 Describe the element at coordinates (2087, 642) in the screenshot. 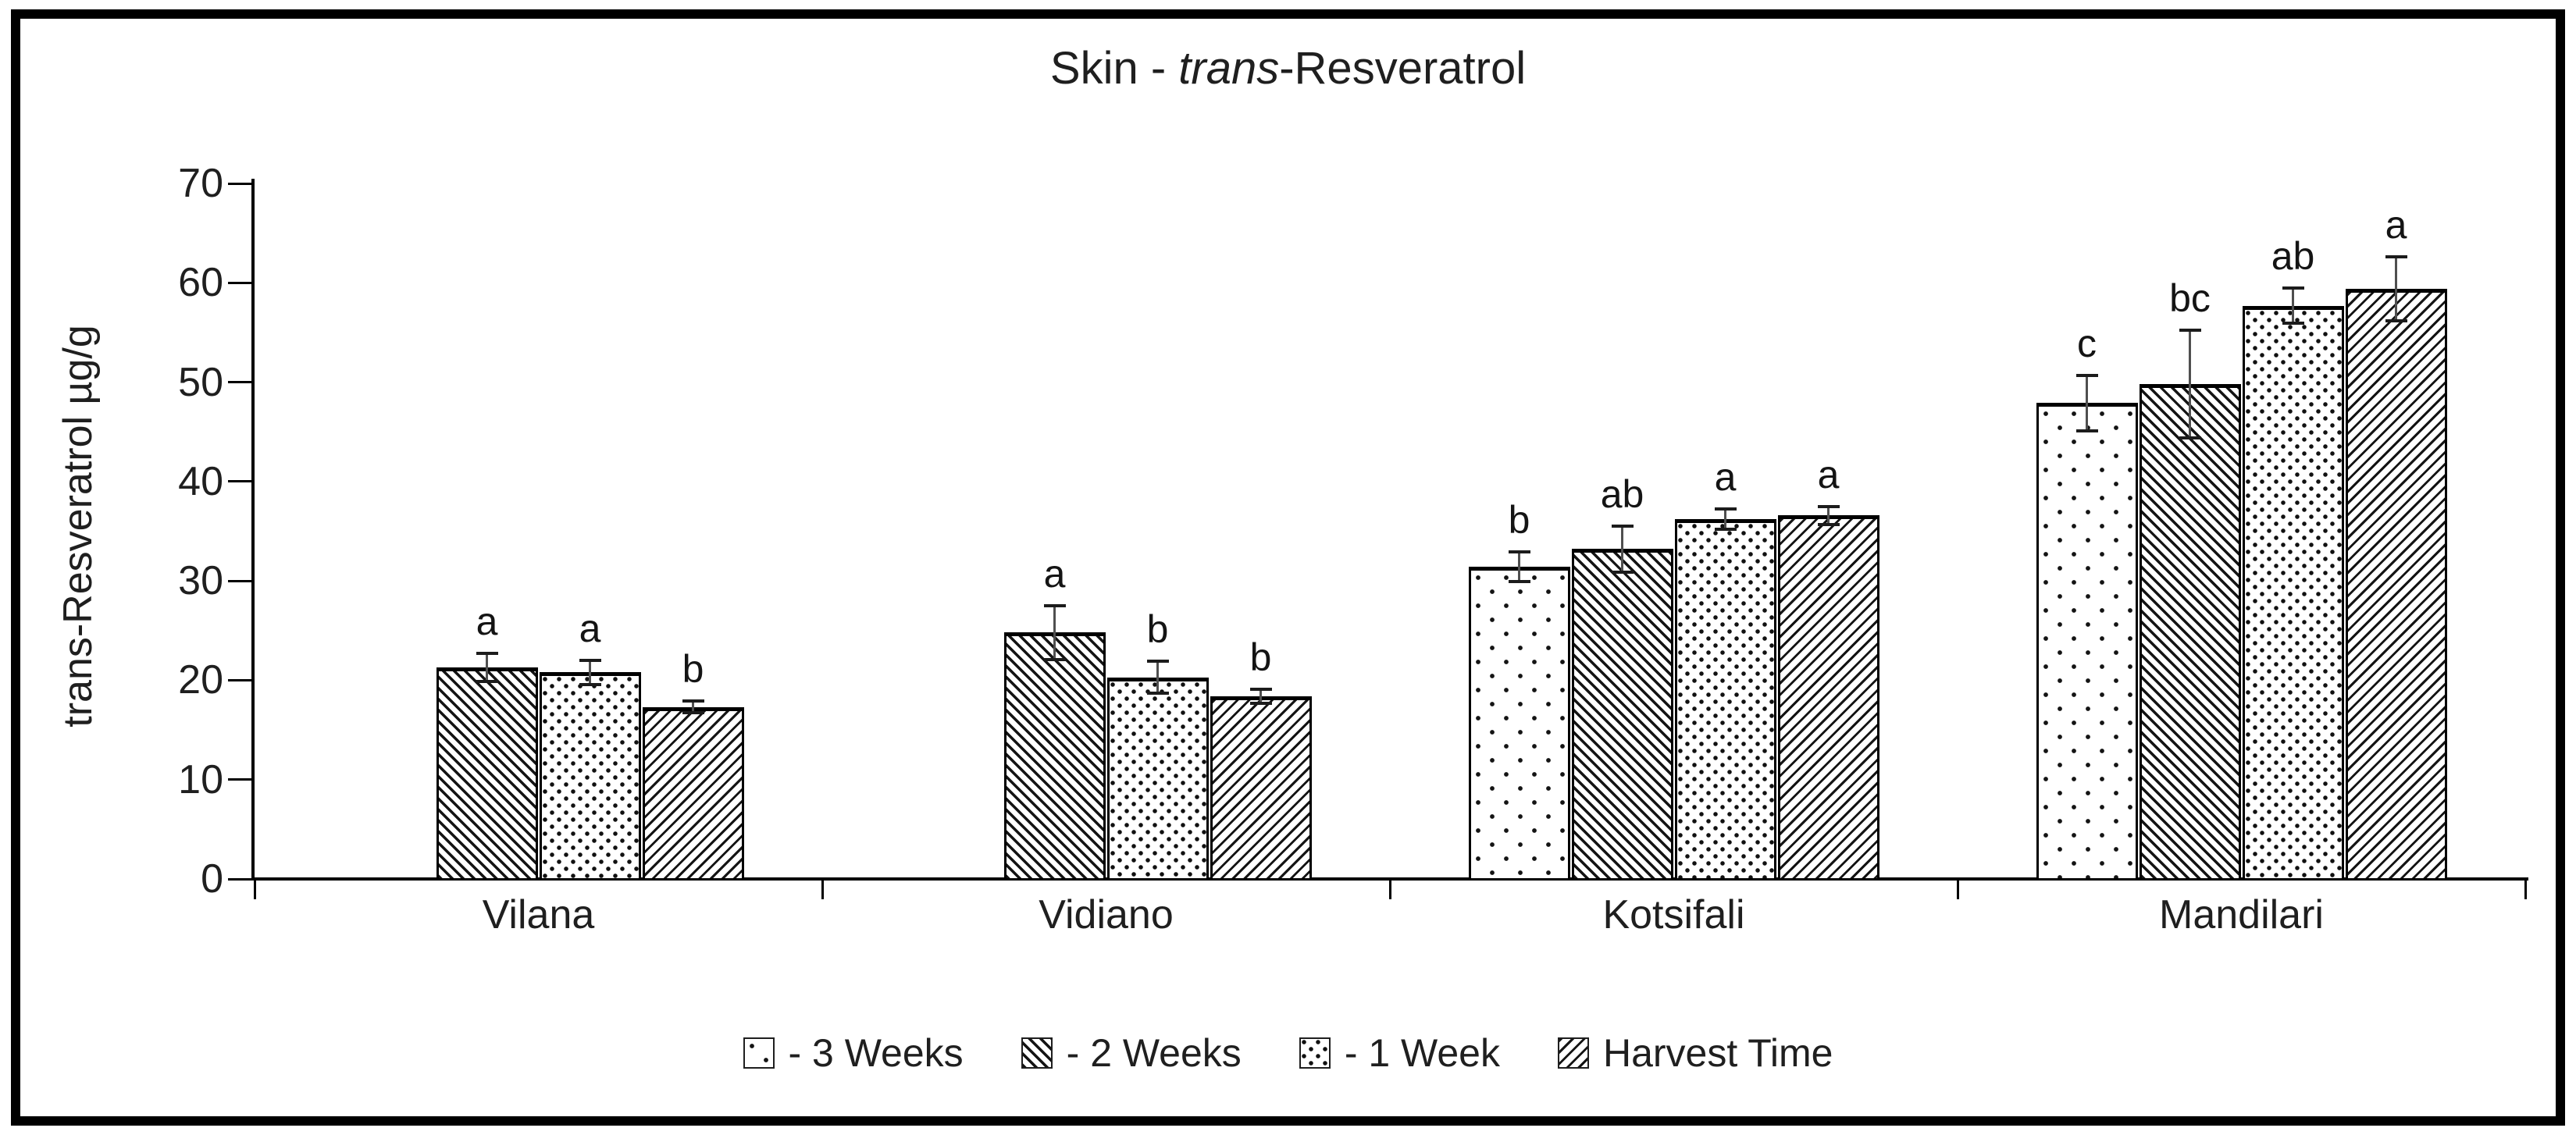

I see `bar-mandilari-3weeks` at that location.